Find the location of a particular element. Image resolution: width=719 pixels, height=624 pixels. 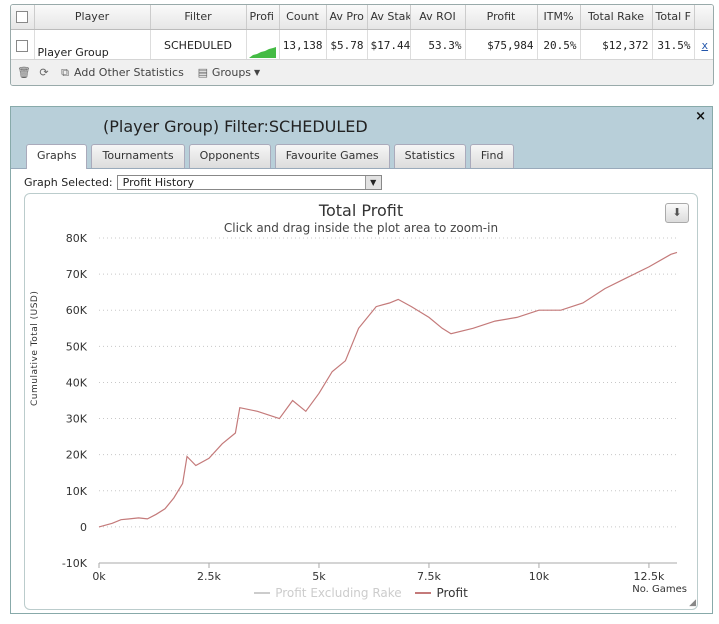

x-tick-label: 0k is located at coordinates (99, 576).